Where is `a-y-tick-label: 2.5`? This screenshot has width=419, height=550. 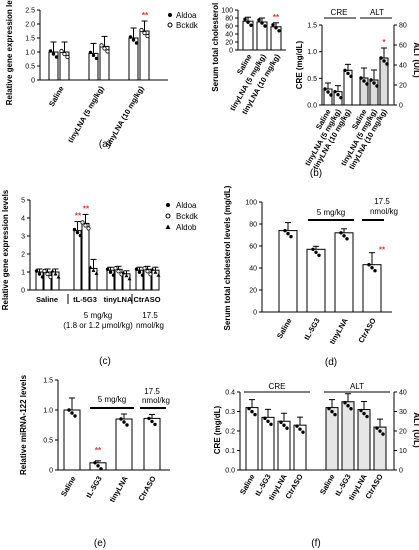 a-y-tick-label: 2.5 is located at coordinates (30, 11).